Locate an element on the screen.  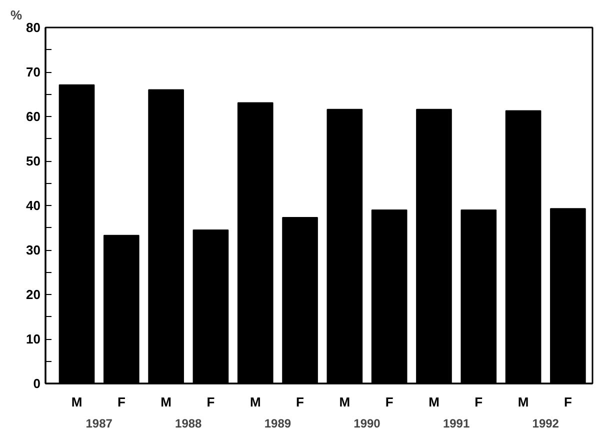
text: 1987 is located at coordinates (99, 423).